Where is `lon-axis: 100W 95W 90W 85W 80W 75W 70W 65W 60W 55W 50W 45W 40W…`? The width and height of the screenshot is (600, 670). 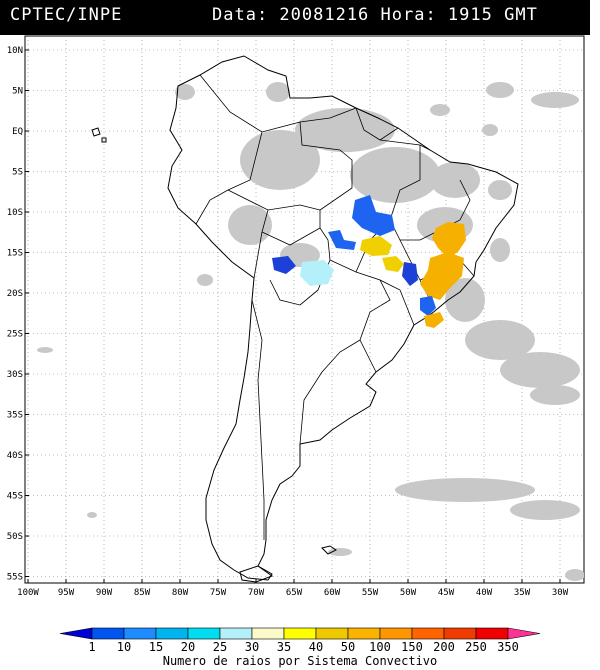 lon-axis: 100W 95W 90W 85W 80W 75W 70W 65W 60W 55W 50W 45W 40W… is located at coordinates (293, 588).